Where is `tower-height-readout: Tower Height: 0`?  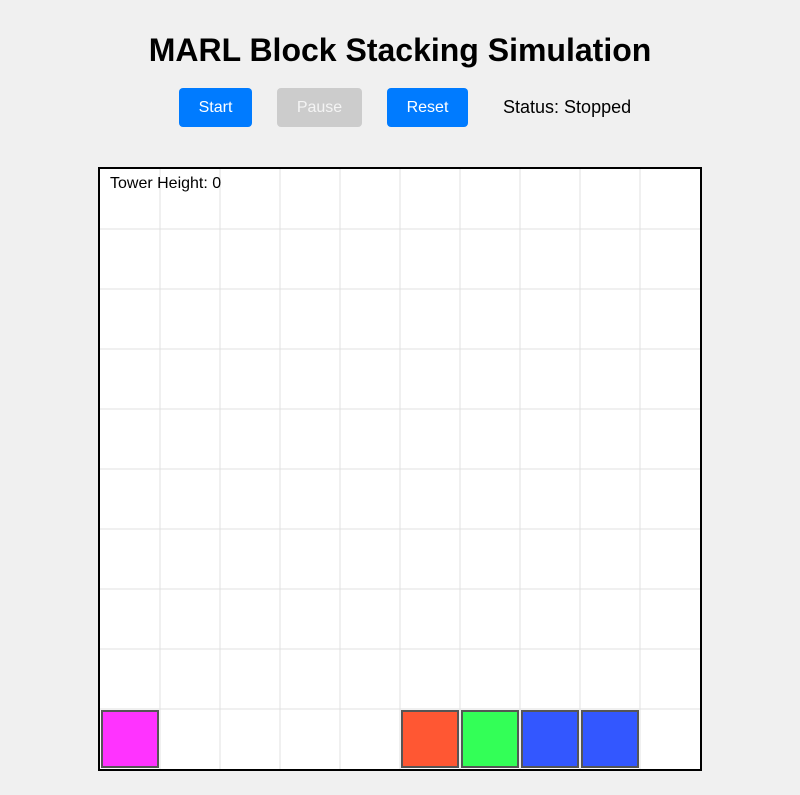
tower-height-readout: Tower Height: 0 is located at coordinates (165, 184).